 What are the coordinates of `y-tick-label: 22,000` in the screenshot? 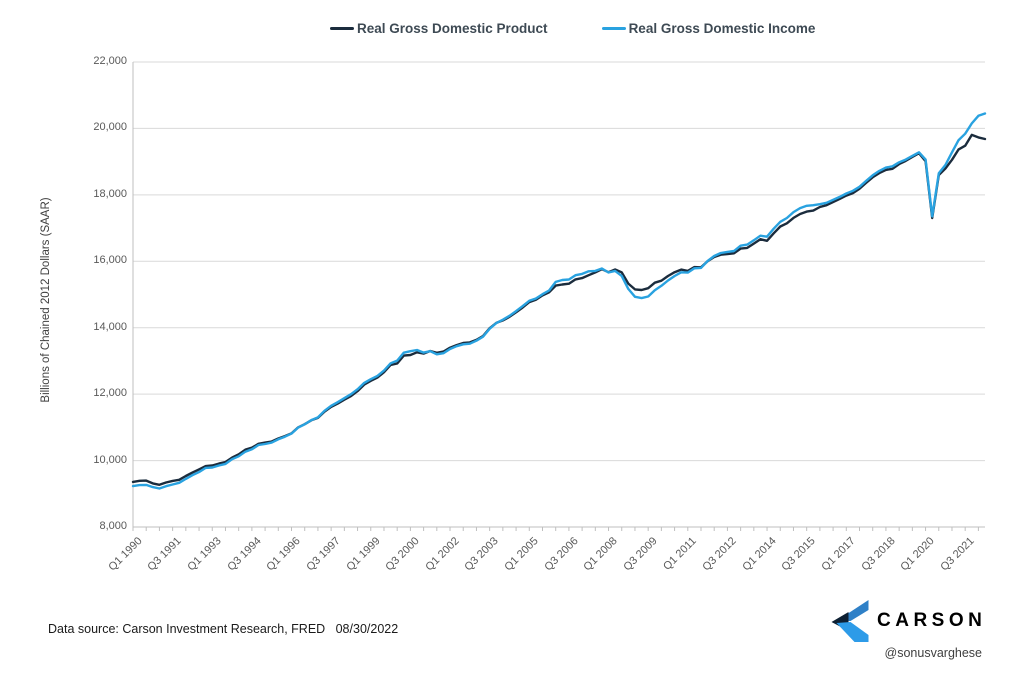 It's located at (110, 61).